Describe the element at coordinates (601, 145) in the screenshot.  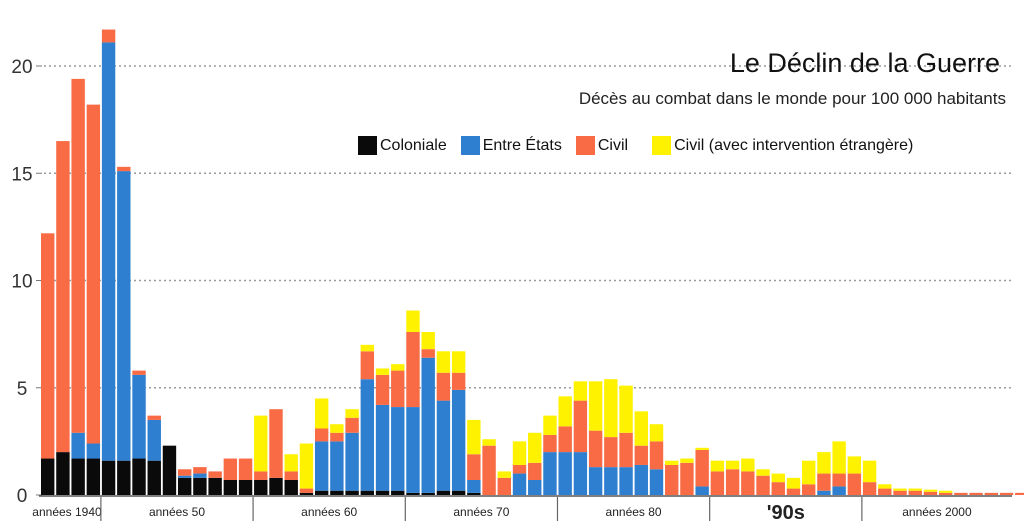
I see `legend-item-civil: Civil` at that location.